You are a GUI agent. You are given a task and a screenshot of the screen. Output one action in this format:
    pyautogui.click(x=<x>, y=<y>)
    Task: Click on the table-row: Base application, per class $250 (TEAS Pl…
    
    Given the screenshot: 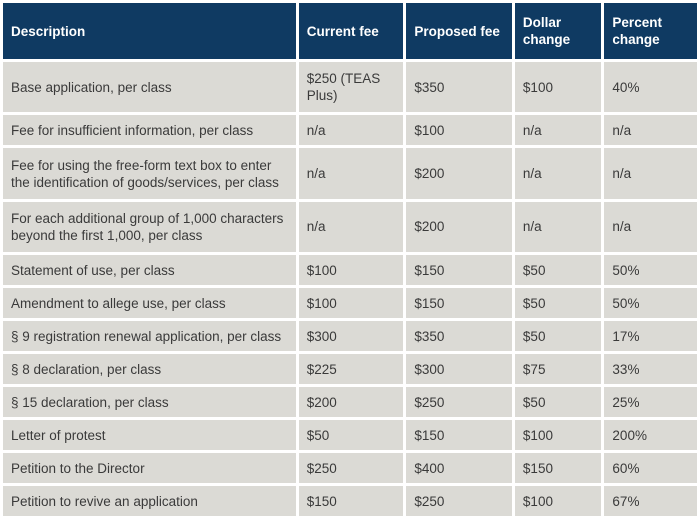 What is the action you would take?
    pyautogui.click(x=350, y=87)
    